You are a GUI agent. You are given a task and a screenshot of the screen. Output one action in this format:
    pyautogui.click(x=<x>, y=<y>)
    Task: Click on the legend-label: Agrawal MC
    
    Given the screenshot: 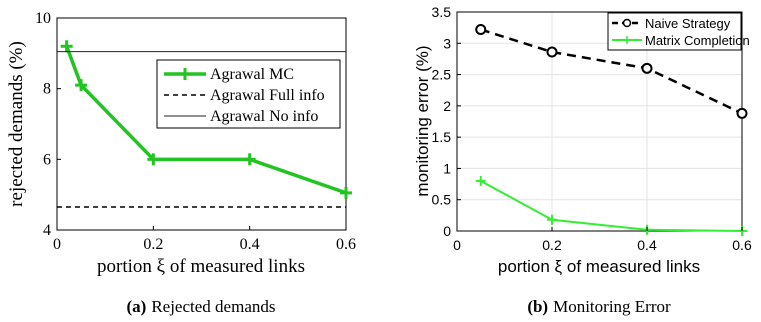 What is the action you would take?
    pyautogui.click(x=252, y=74)
    